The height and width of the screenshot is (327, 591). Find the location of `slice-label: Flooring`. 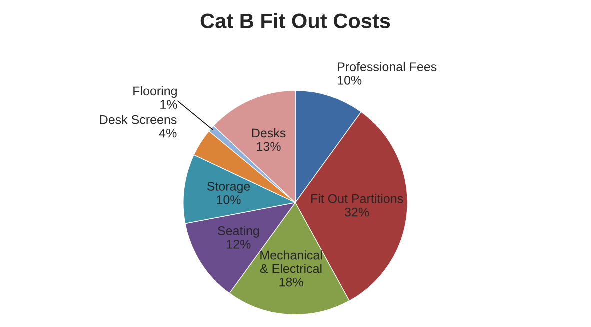

slice-label: Flooring is located at coordinates (155, 92).